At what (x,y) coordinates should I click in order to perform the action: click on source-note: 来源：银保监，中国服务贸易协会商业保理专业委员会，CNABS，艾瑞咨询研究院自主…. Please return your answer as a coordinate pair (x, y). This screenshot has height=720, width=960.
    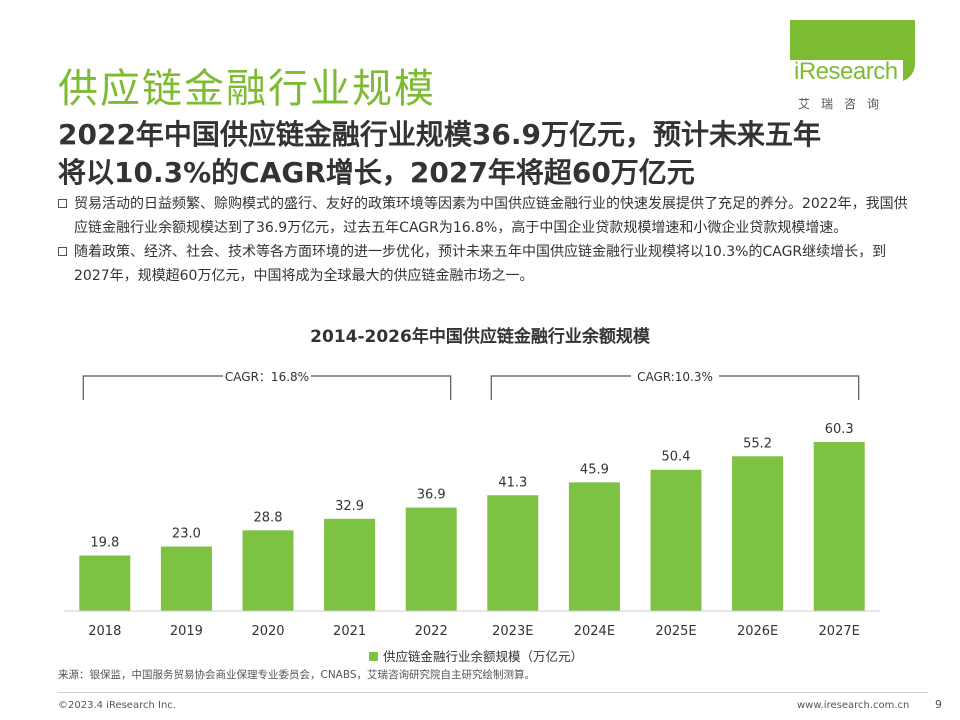
    Looking at the image, I should click on (297, 675).